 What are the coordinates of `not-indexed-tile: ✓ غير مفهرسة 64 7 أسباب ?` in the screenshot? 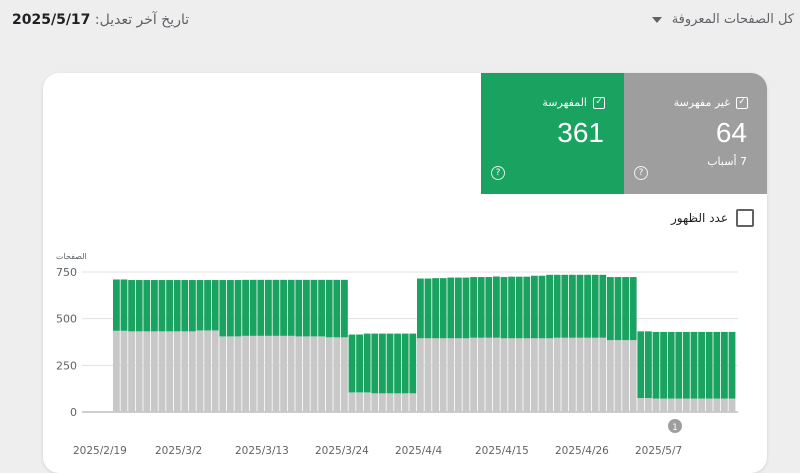 It's located at (695, 133).